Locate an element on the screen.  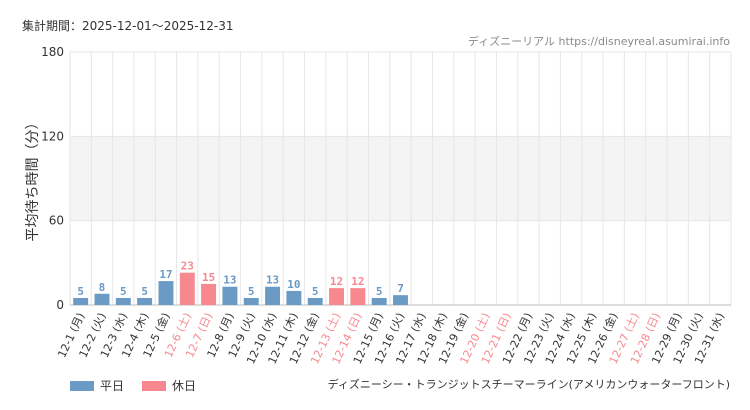
legend-item-weekday: 平日 is located at coordinates (97, 385).